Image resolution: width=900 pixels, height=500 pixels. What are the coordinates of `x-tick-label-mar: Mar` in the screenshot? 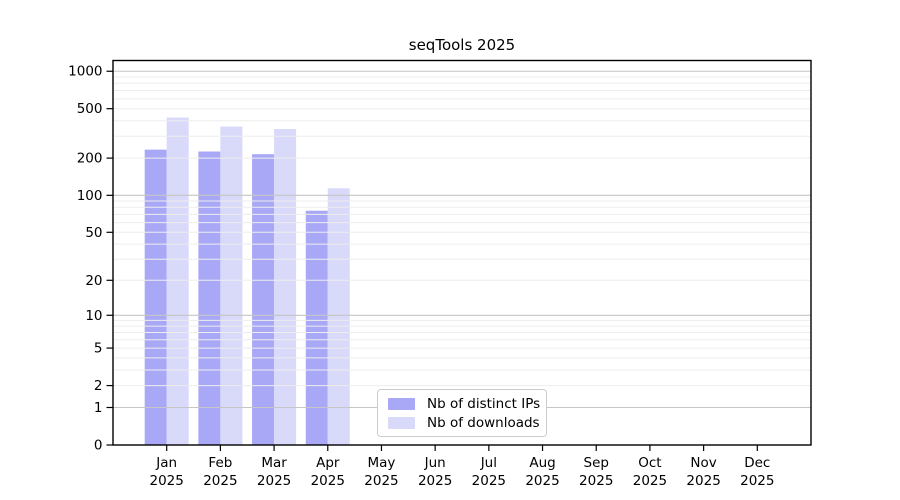 It's located at (274, 463).